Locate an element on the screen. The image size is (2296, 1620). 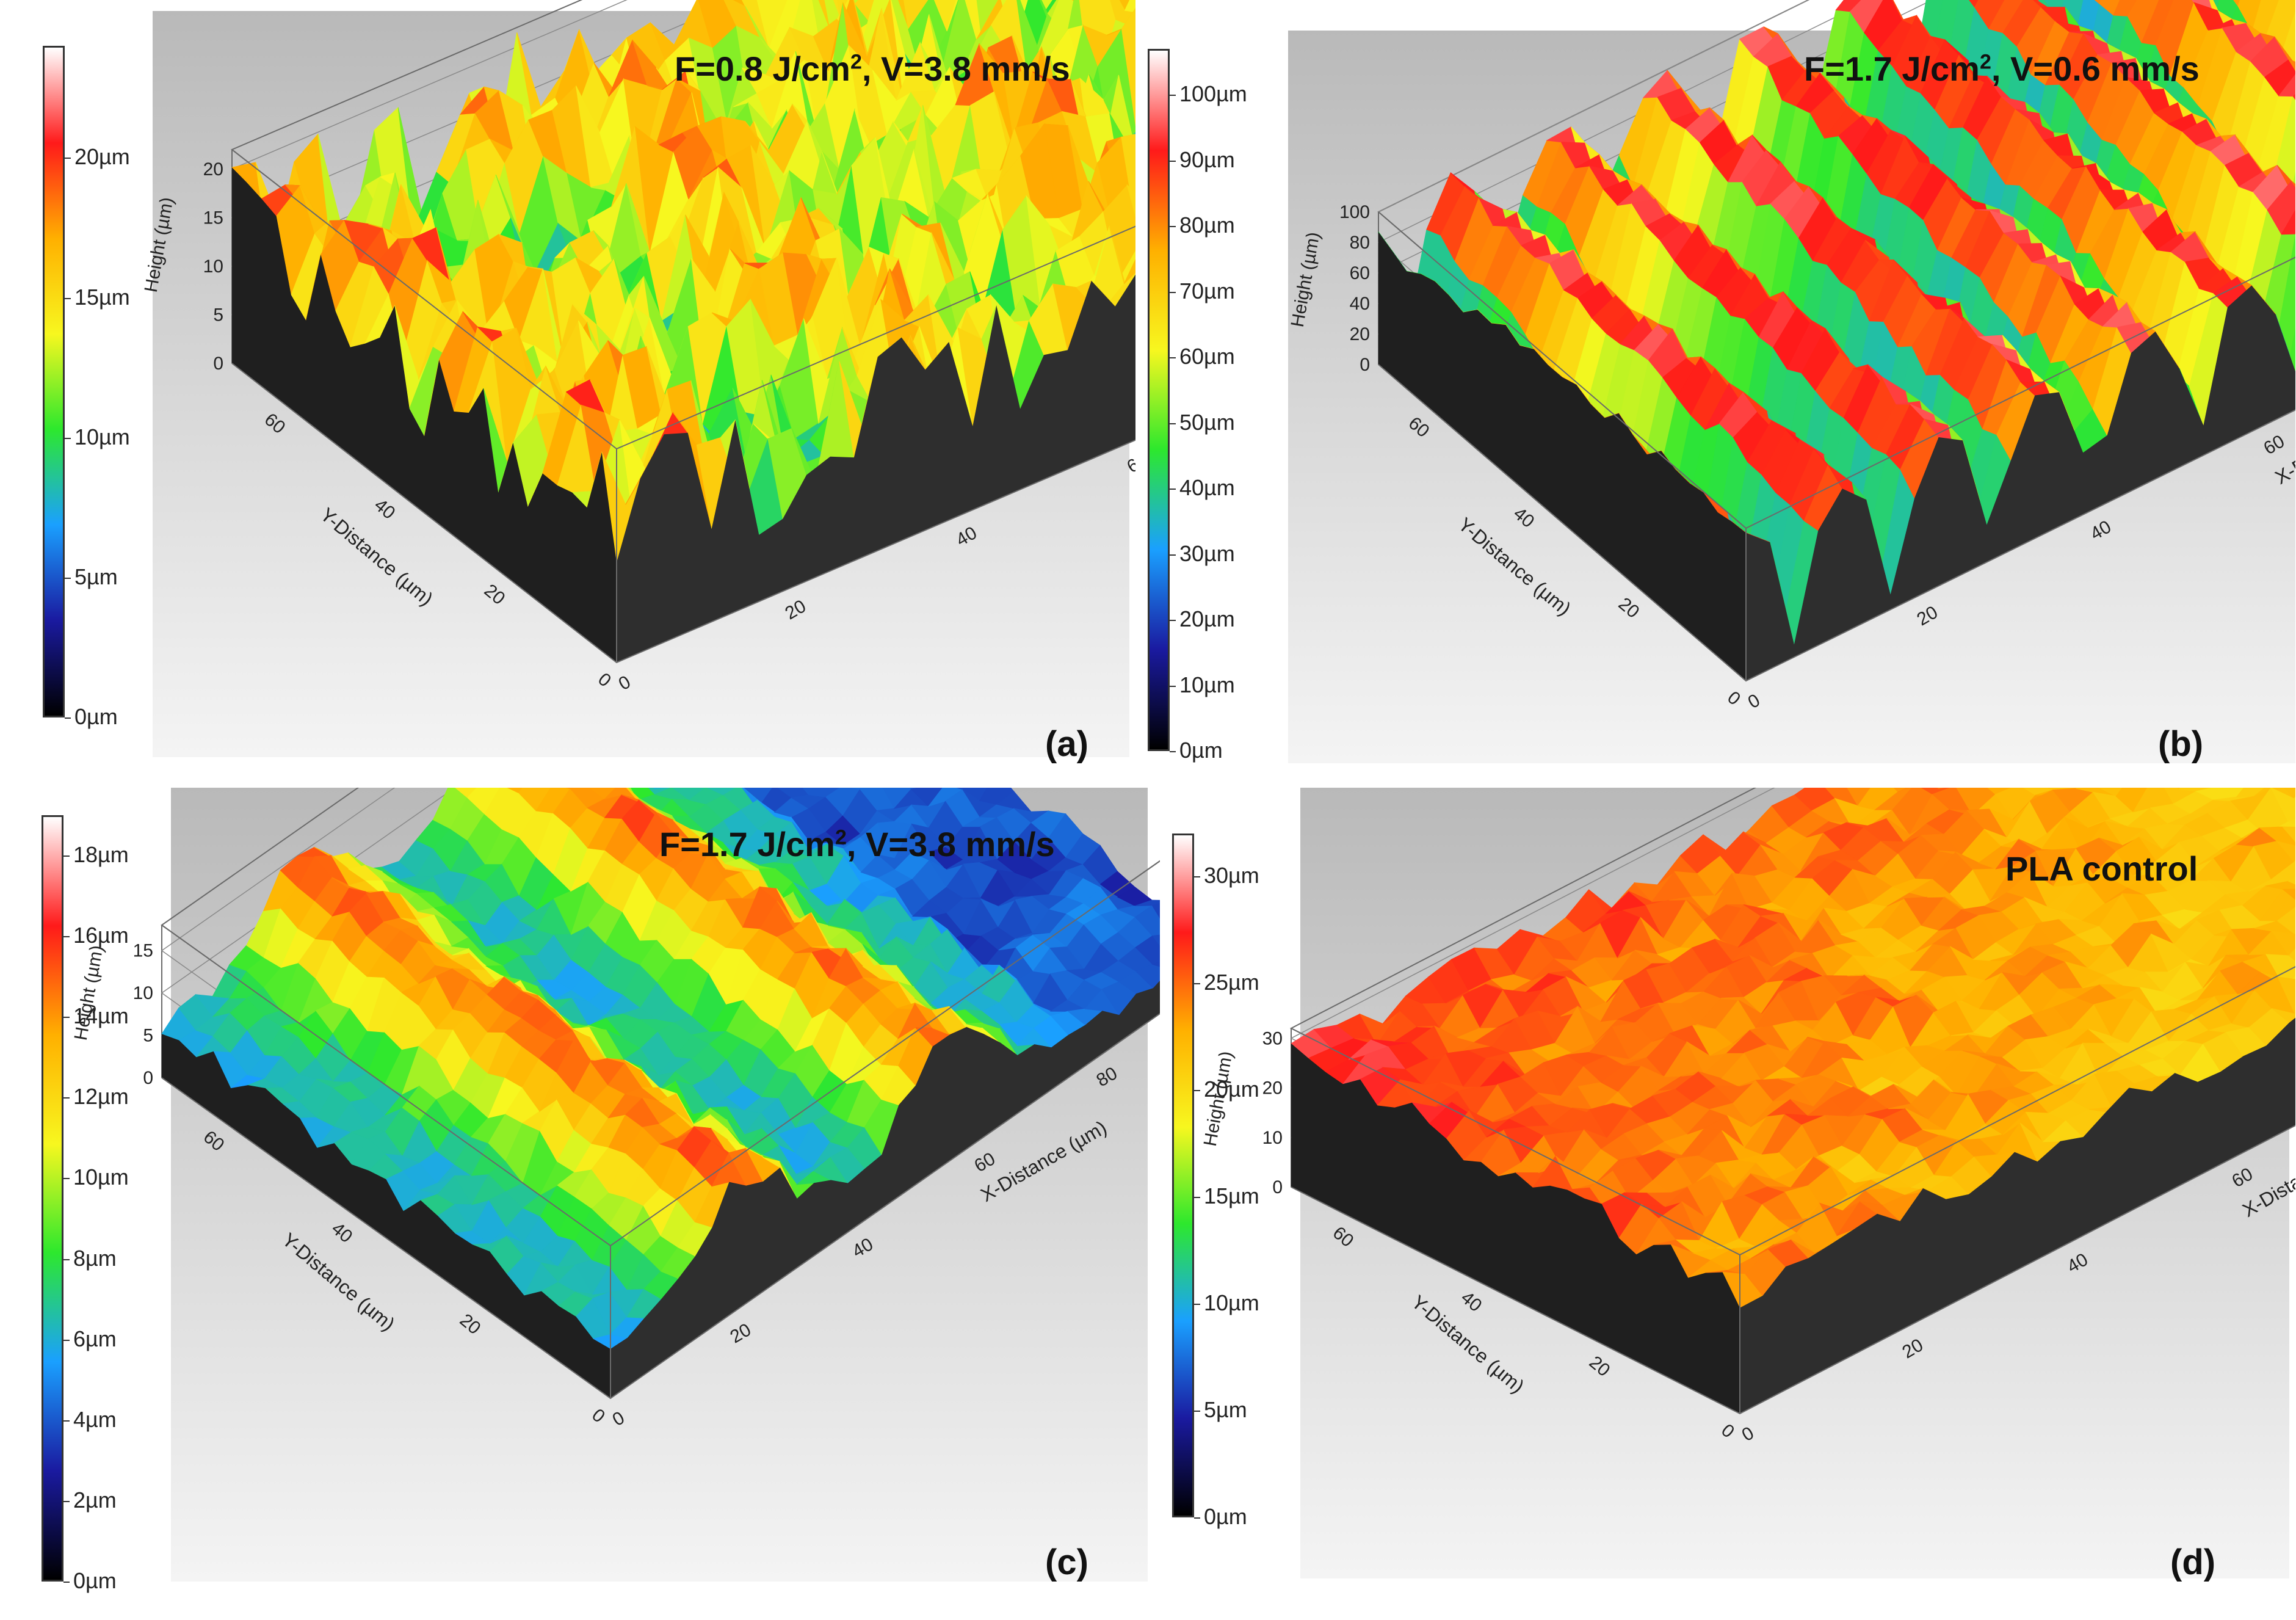
colorbar-tick-label: 60µm is located at coordinates (1207, 356).